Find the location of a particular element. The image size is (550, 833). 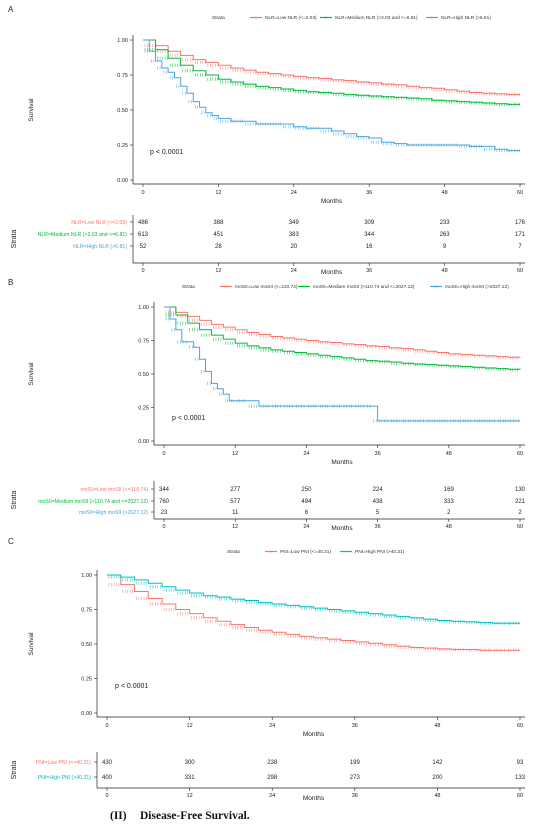

panel-a-p-value: p < 0.0001 is located at coordinates (166, 152).